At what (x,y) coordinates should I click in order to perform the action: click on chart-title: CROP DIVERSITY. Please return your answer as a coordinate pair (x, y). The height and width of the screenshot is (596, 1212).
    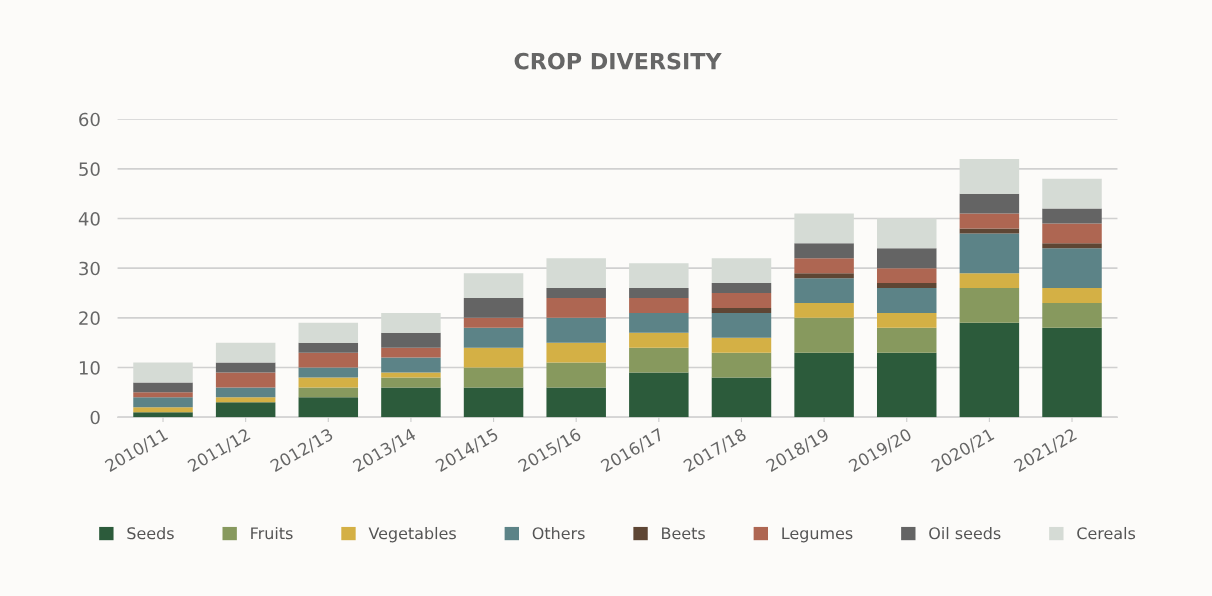
    Looking at the image, I should click on (618, 61).